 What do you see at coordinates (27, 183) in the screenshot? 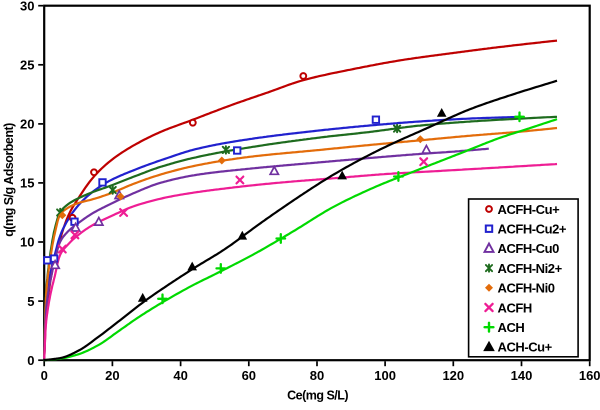
I see `svg-text: 15` at bounding box center [27, 183].